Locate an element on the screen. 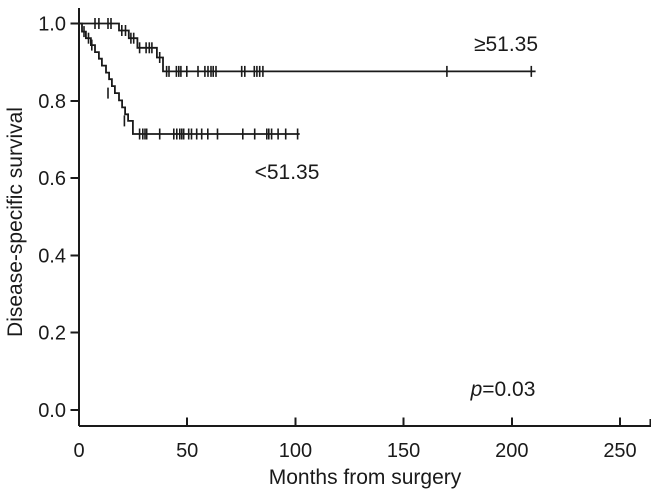  y-axis-title: Disease-specific survival is located at coordinates (15, 222).